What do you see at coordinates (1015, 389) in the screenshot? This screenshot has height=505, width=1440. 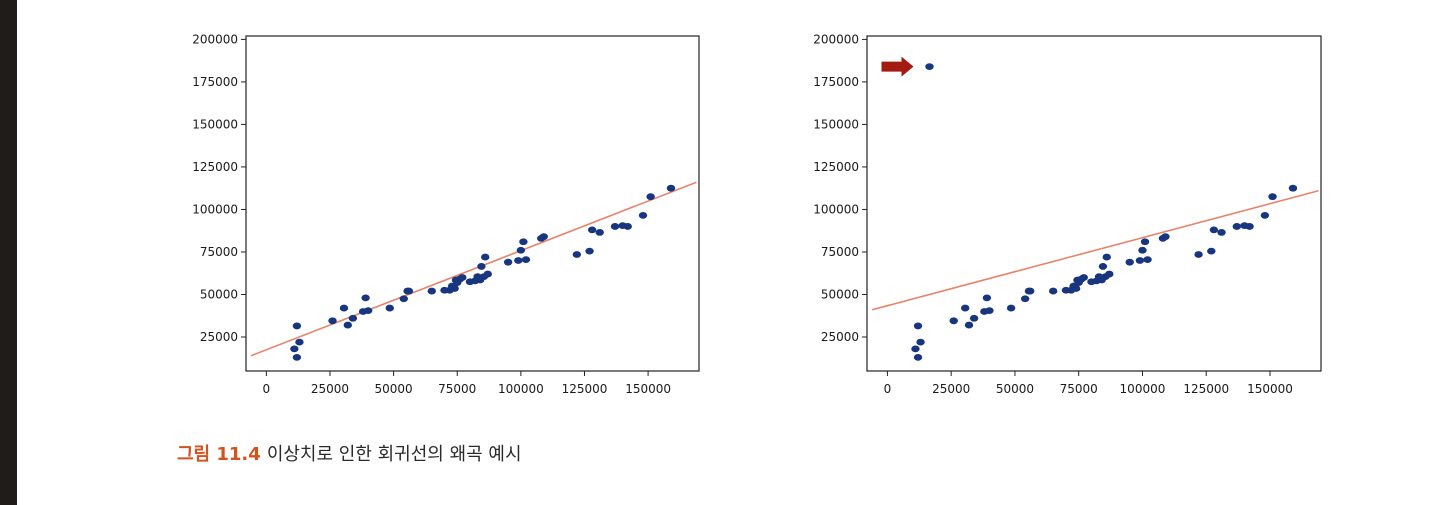 I see `right-xtick-label: 50000` at bounding box center [1015, 389].